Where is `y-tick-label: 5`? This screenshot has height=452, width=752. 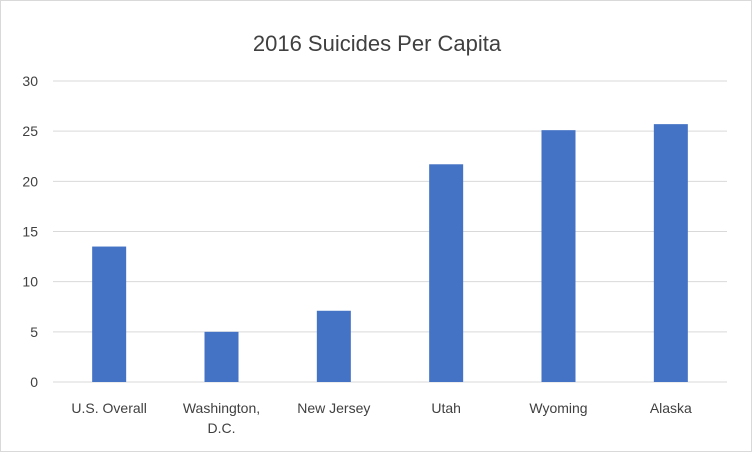
y-tick-label: 5 is located at coordinates (34, 332).